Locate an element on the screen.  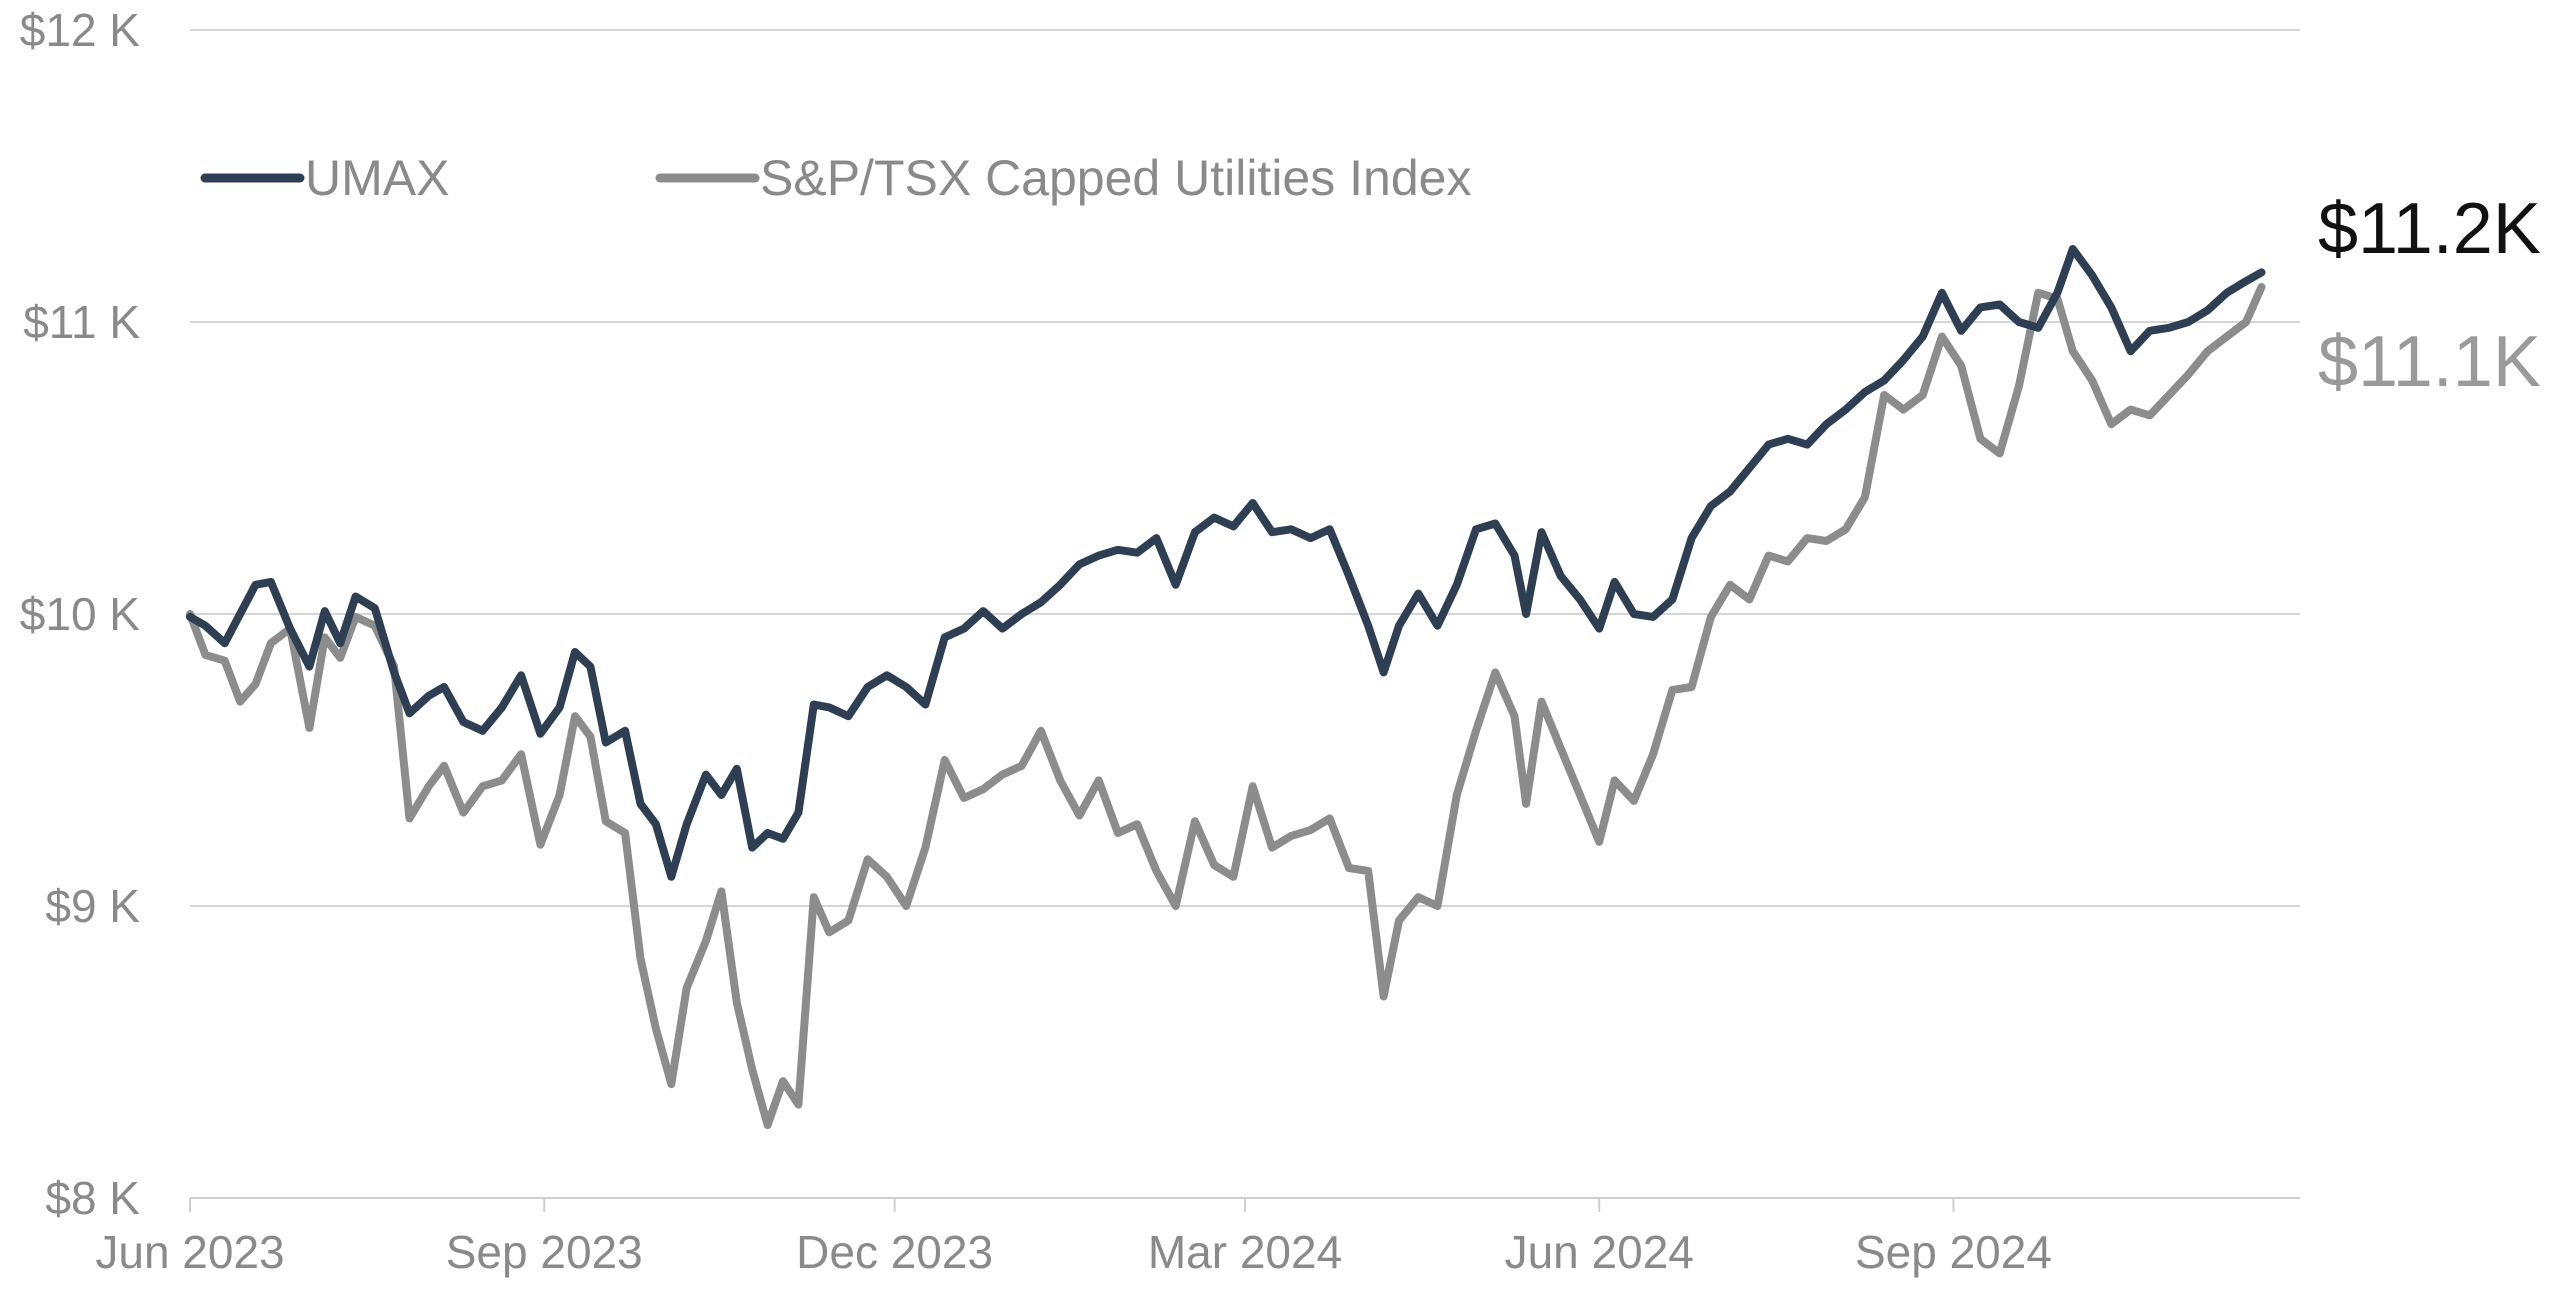
x-tick-label: Sep 2023 is located at coordinates (544, 1252).